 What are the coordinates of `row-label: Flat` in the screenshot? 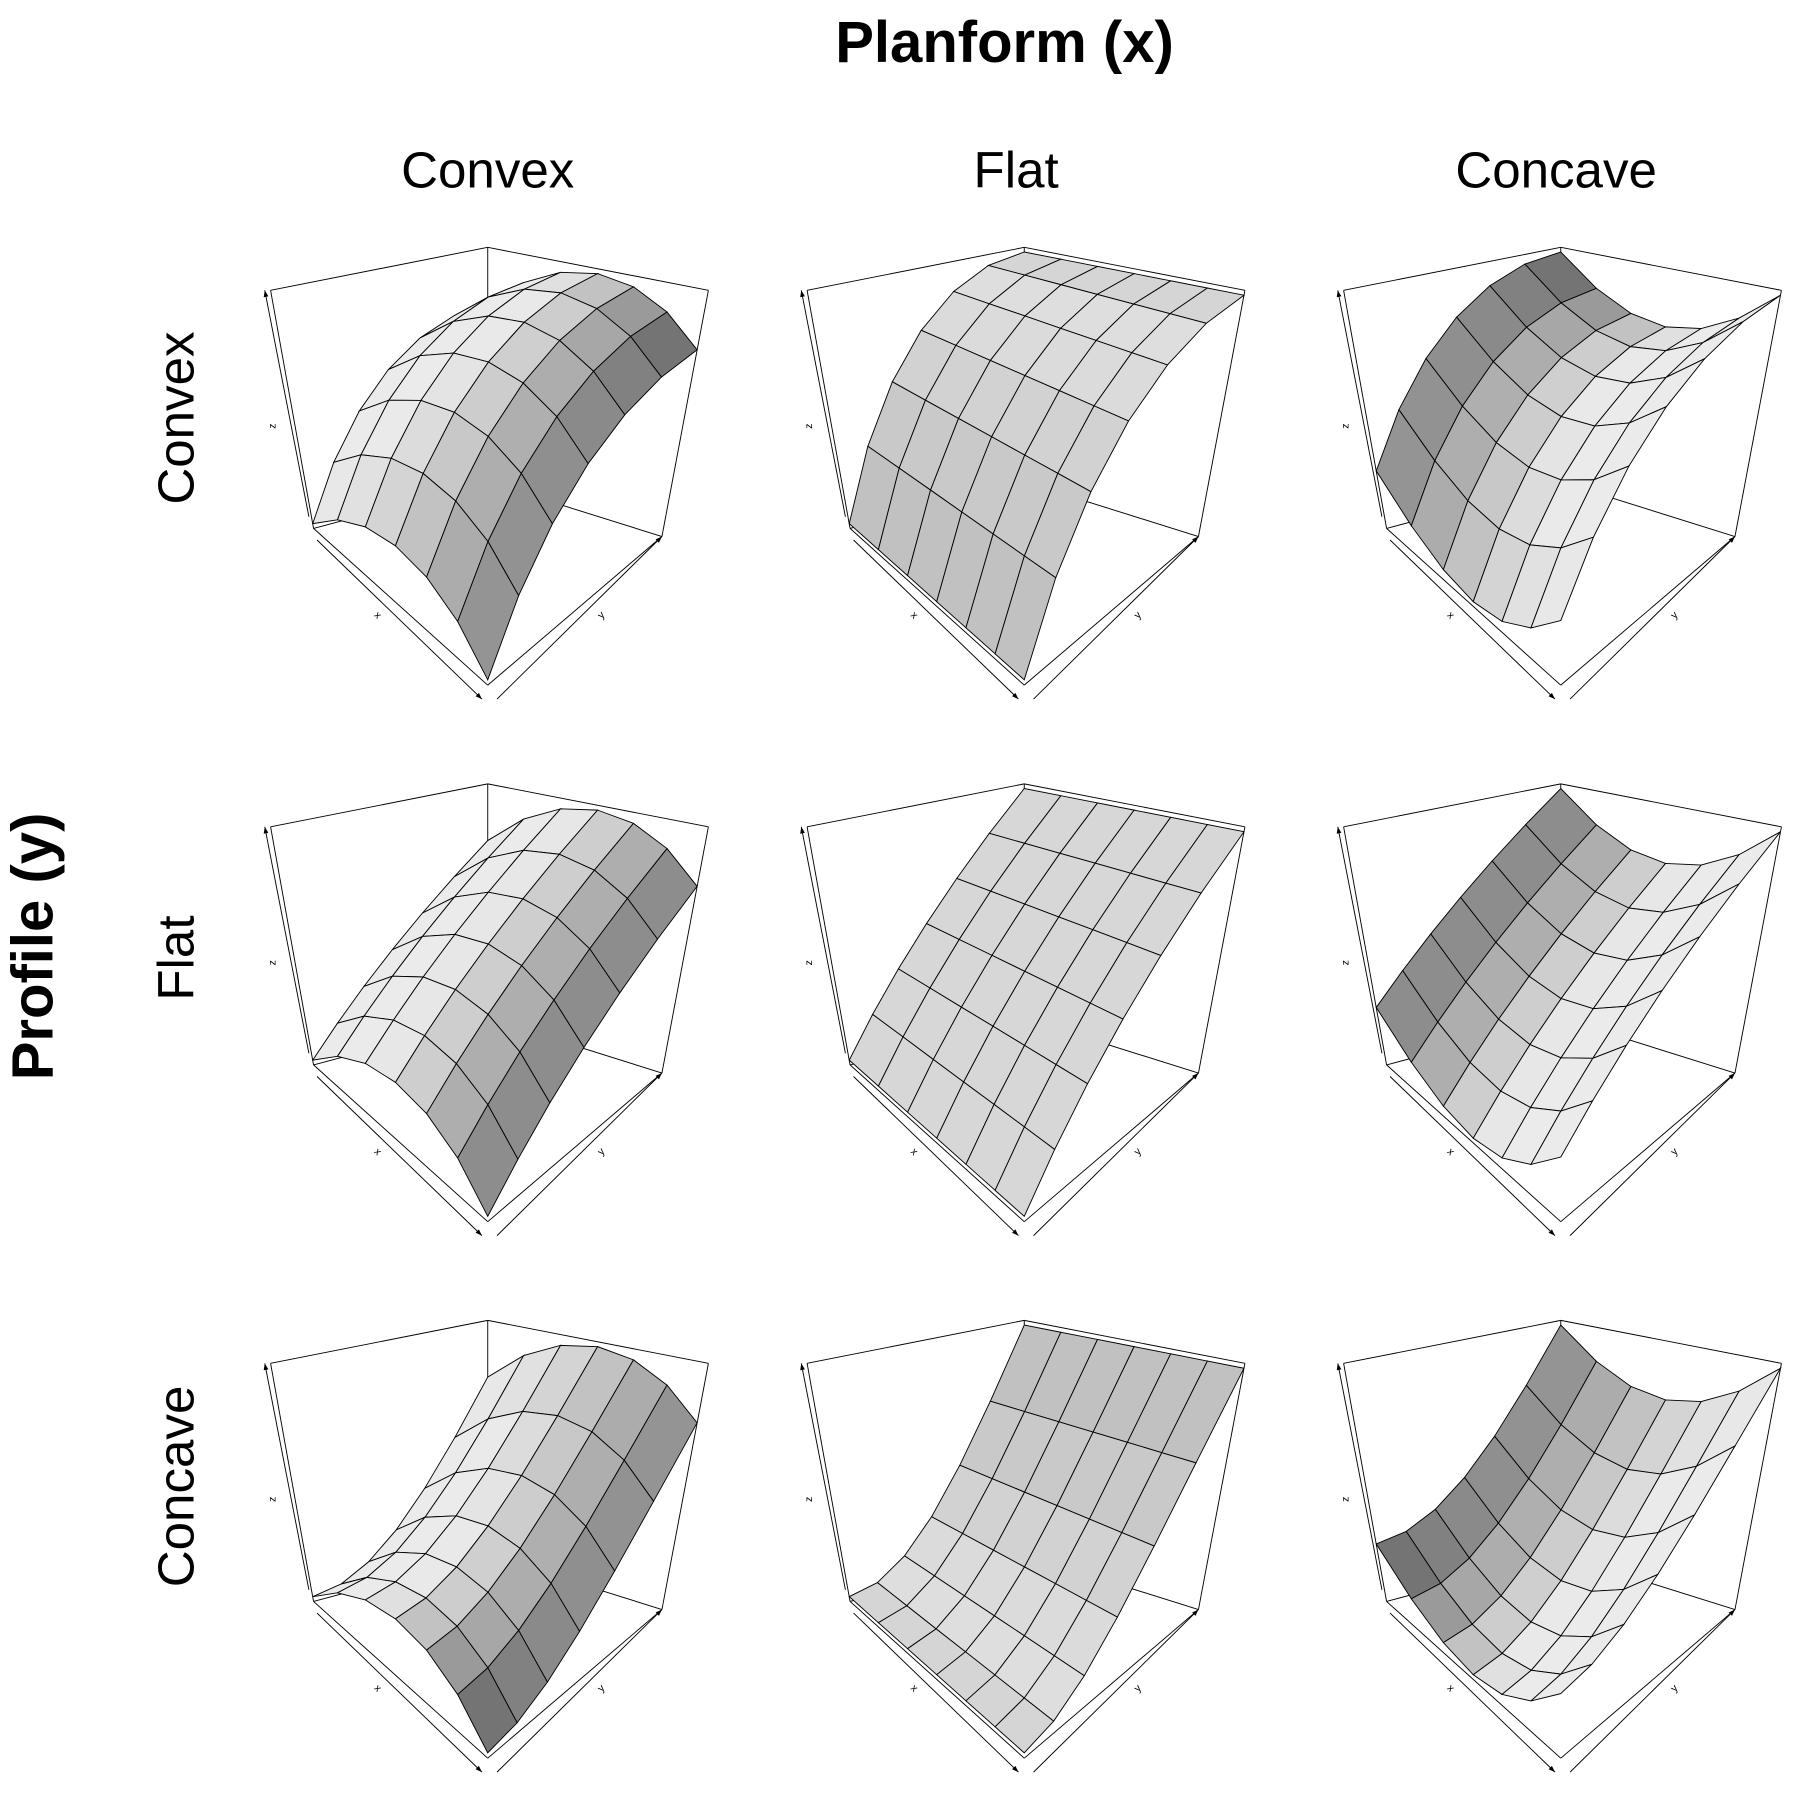 It's located at (176, 957).